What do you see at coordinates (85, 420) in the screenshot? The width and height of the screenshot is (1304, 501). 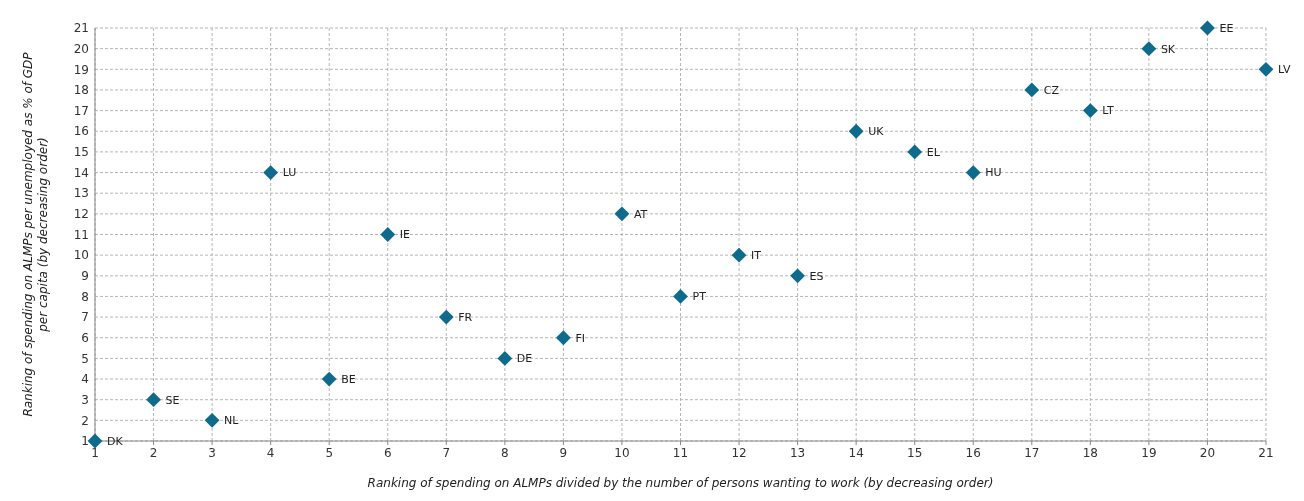 I see `y-tick-label: 2` at bounding box center [85, 420].